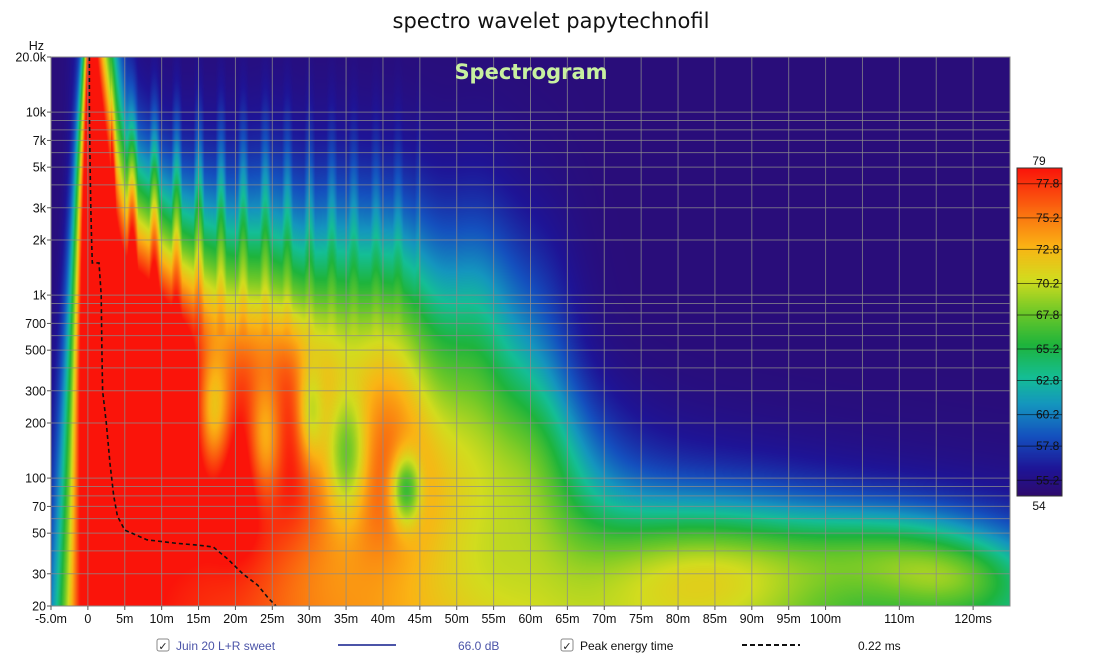 The image size is (1102, 661). Describe the element at coordinates (39, 607) in the screenshot. I see `y-tick-label: 20` at that location.